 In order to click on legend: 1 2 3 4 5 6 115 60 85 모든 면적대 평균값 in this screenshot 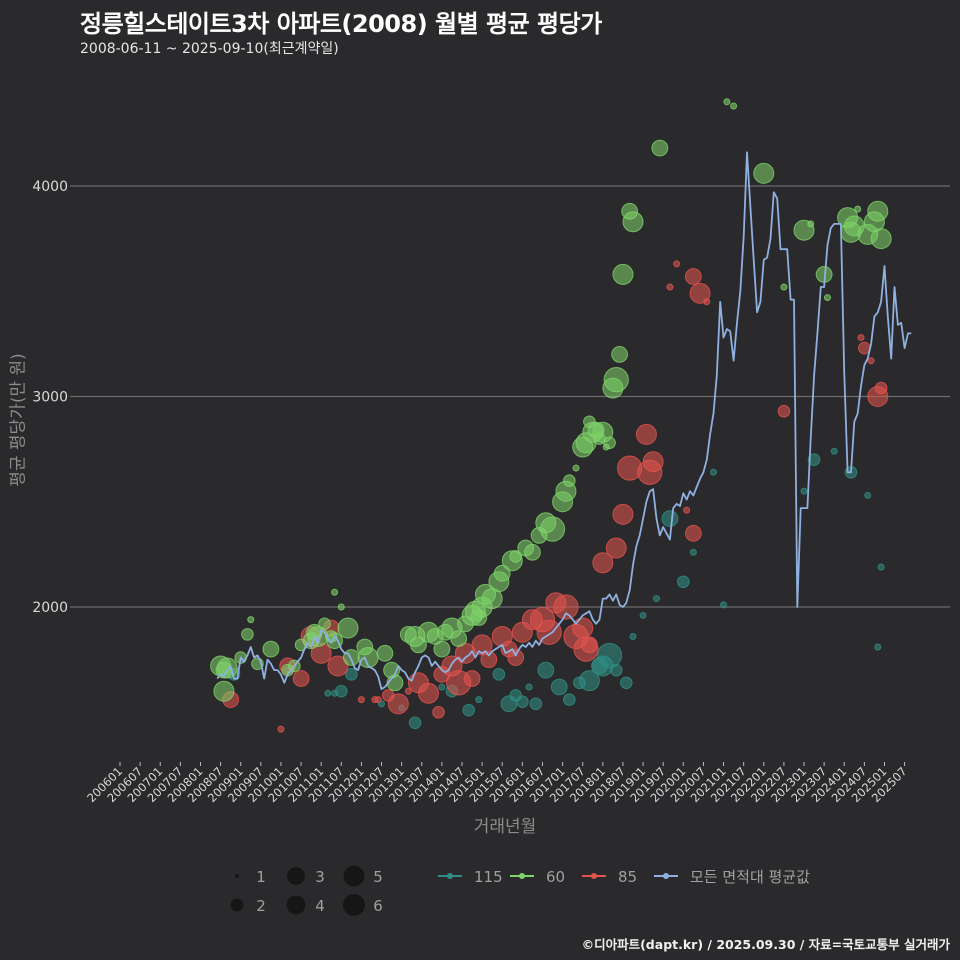, I will do `click(520, 890)`.